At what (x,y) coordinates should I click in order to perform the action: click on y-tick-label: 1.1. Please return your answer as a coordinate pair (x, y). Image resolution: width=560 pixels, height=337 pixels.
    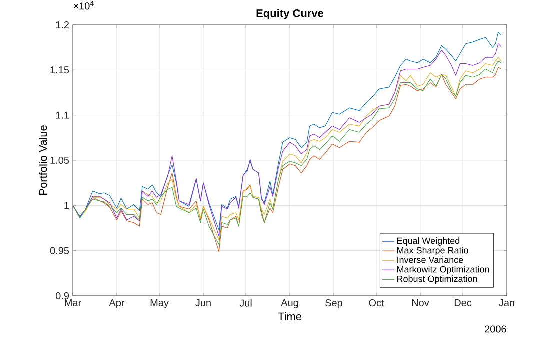
    Looking at the image, I should click on (62, 115).